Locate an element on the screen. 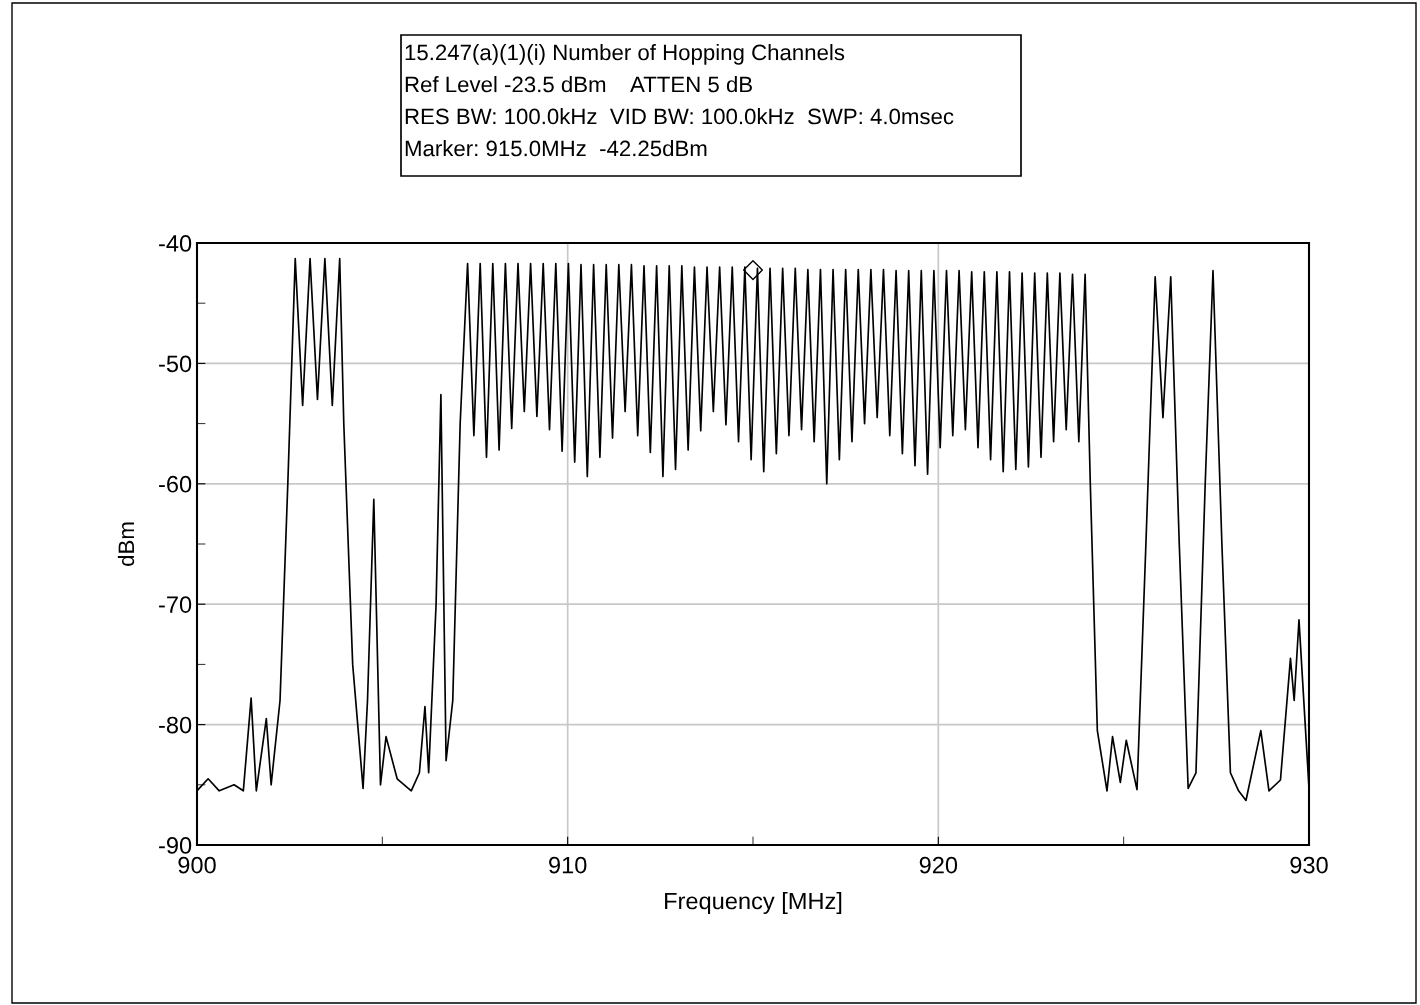 Image resolution: width=1420 pixels, height=1005 pixels. y-tick-label: -80 is located at coordinates (175, 725).